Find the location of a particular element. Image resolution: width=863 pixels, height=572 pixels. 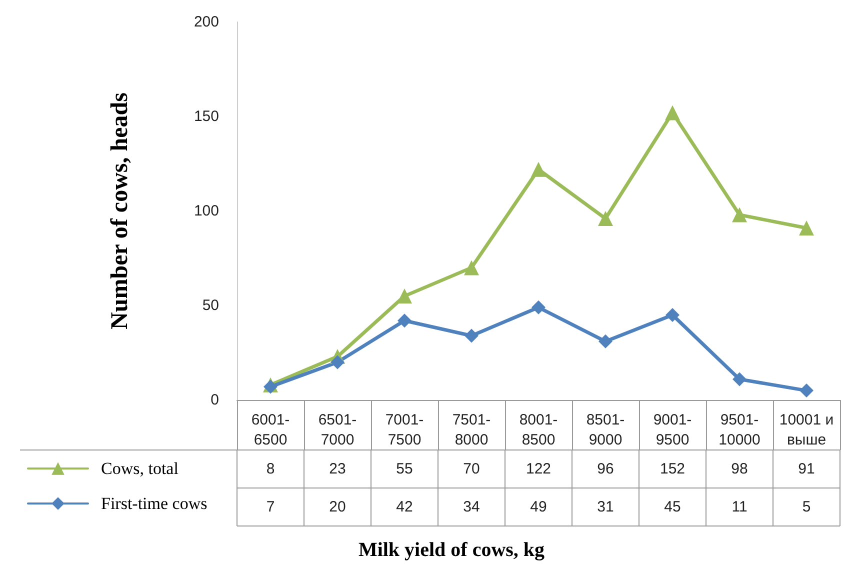

legend-label: Cows, total is located at coordinates (140, 468).